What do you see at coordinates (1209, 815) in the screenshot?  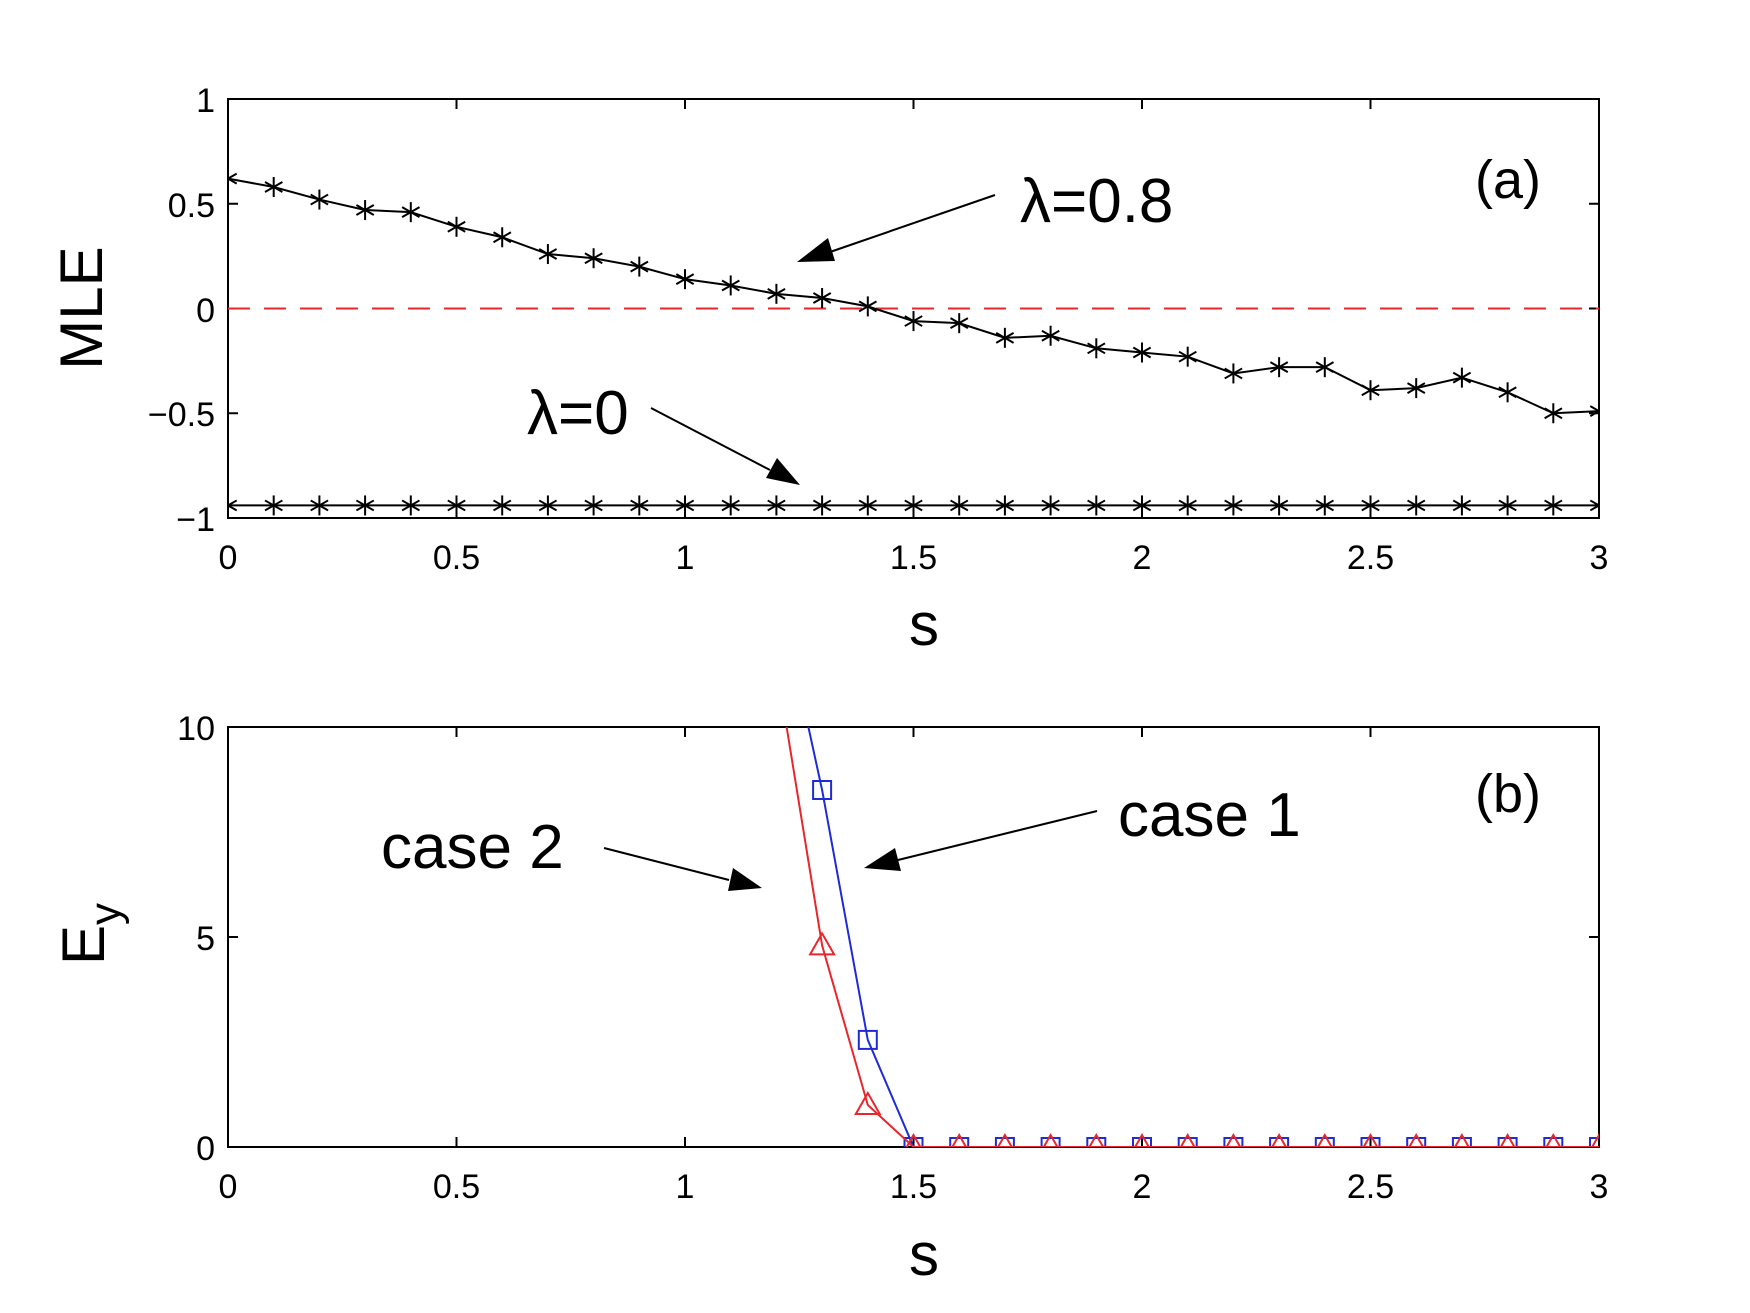 I see `annotation-case-1: case 1` at bounding box center [1209, 815].